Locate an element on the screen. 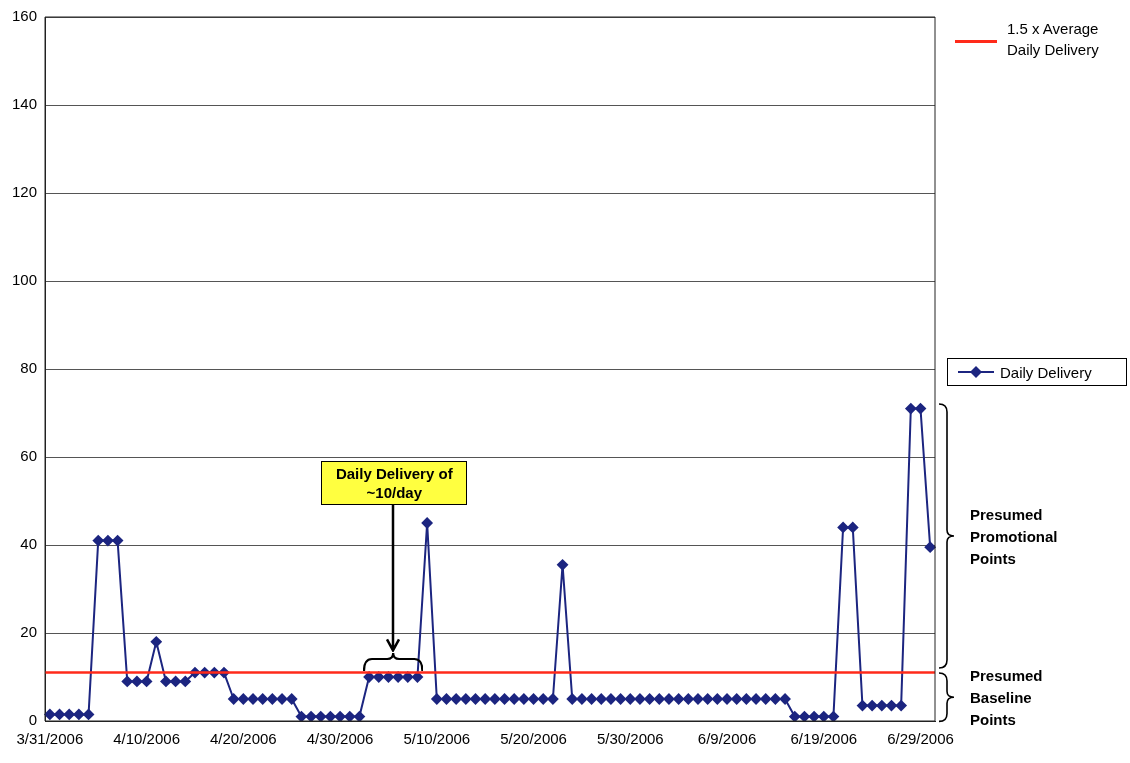 The height and width of the screenshot is (763, 1130). x-tick-label: 6/19/2006 is located at coordinates (824, 739).